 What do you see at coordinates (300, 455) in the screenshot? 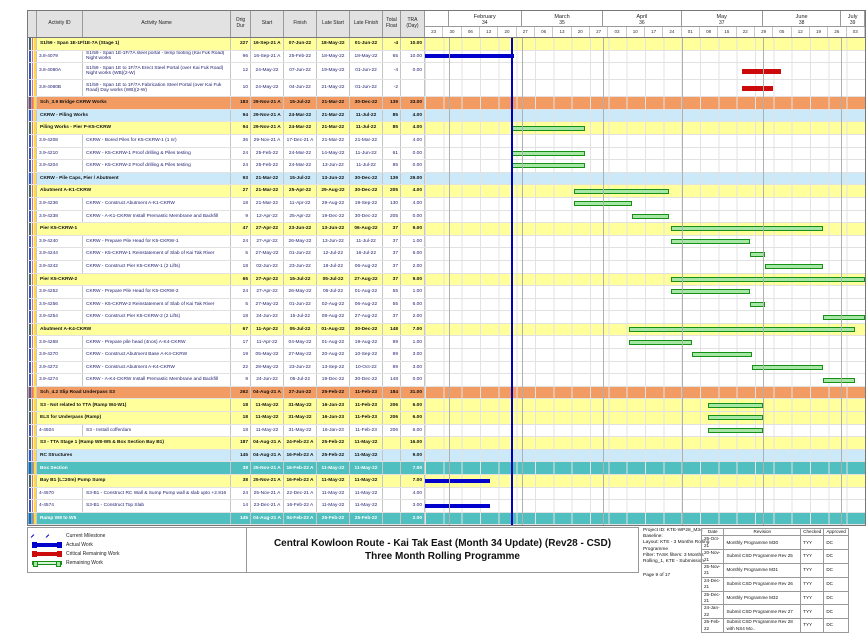
I see `cell-fn: 16-Feb-22 A` at bounding box center [300, 455].